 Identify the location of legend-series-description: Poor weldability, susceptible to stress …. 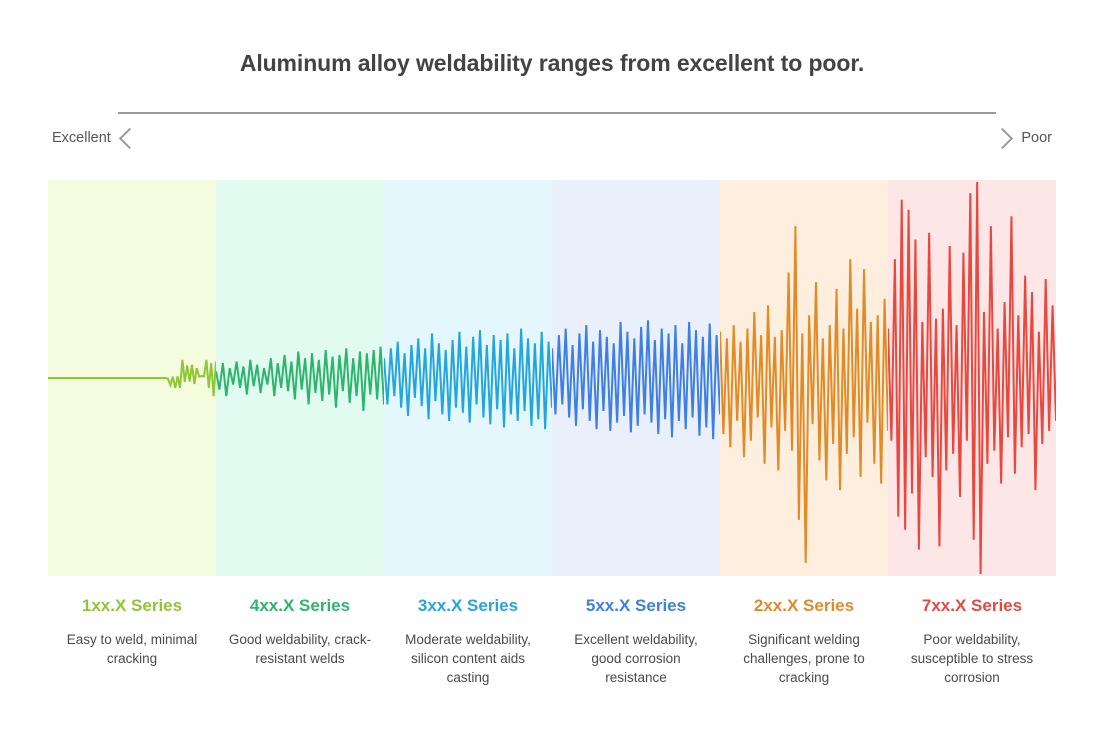
(972, 658).